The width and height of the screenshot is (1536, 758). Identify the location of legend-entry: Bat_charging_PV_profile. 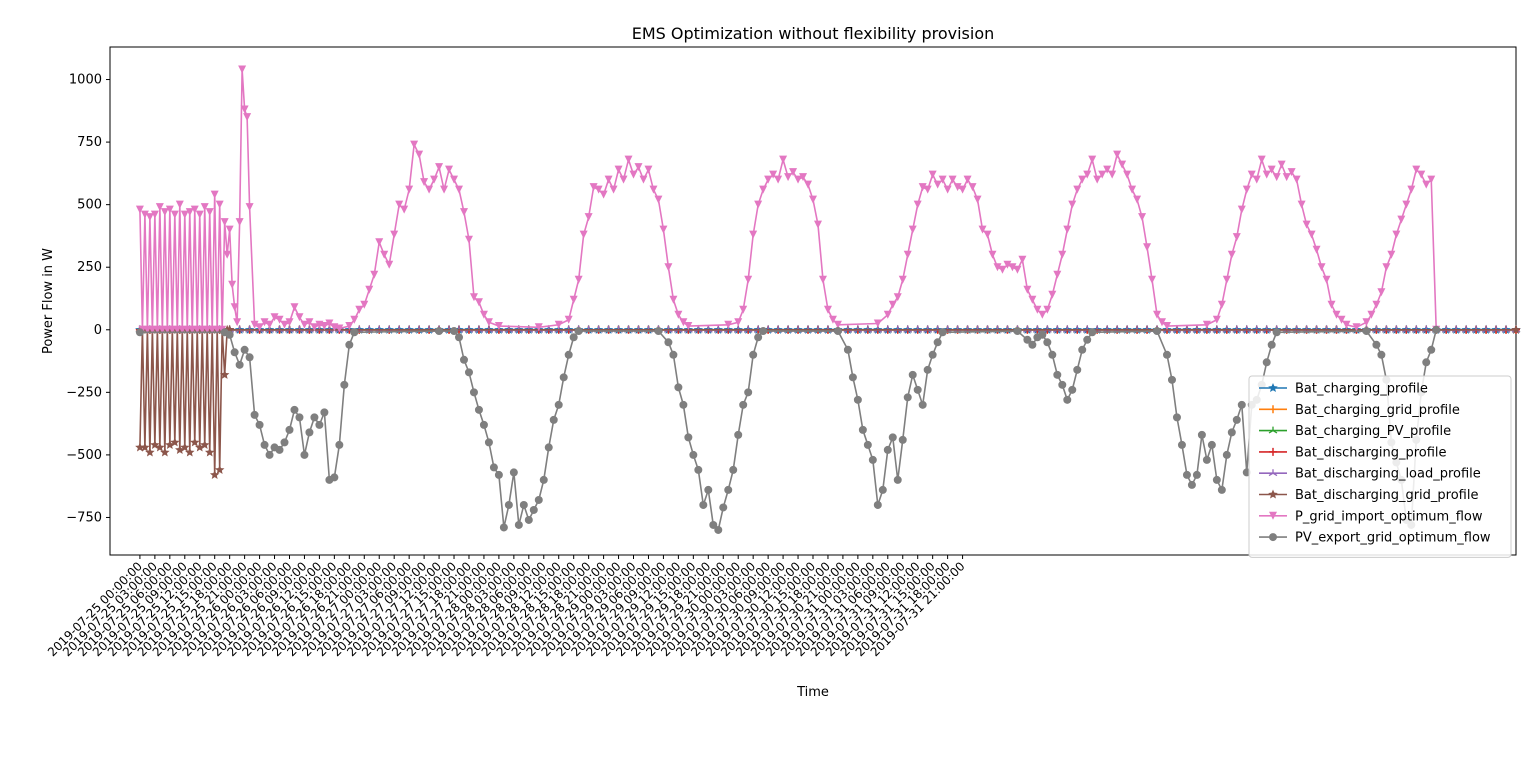
(1355, 431).